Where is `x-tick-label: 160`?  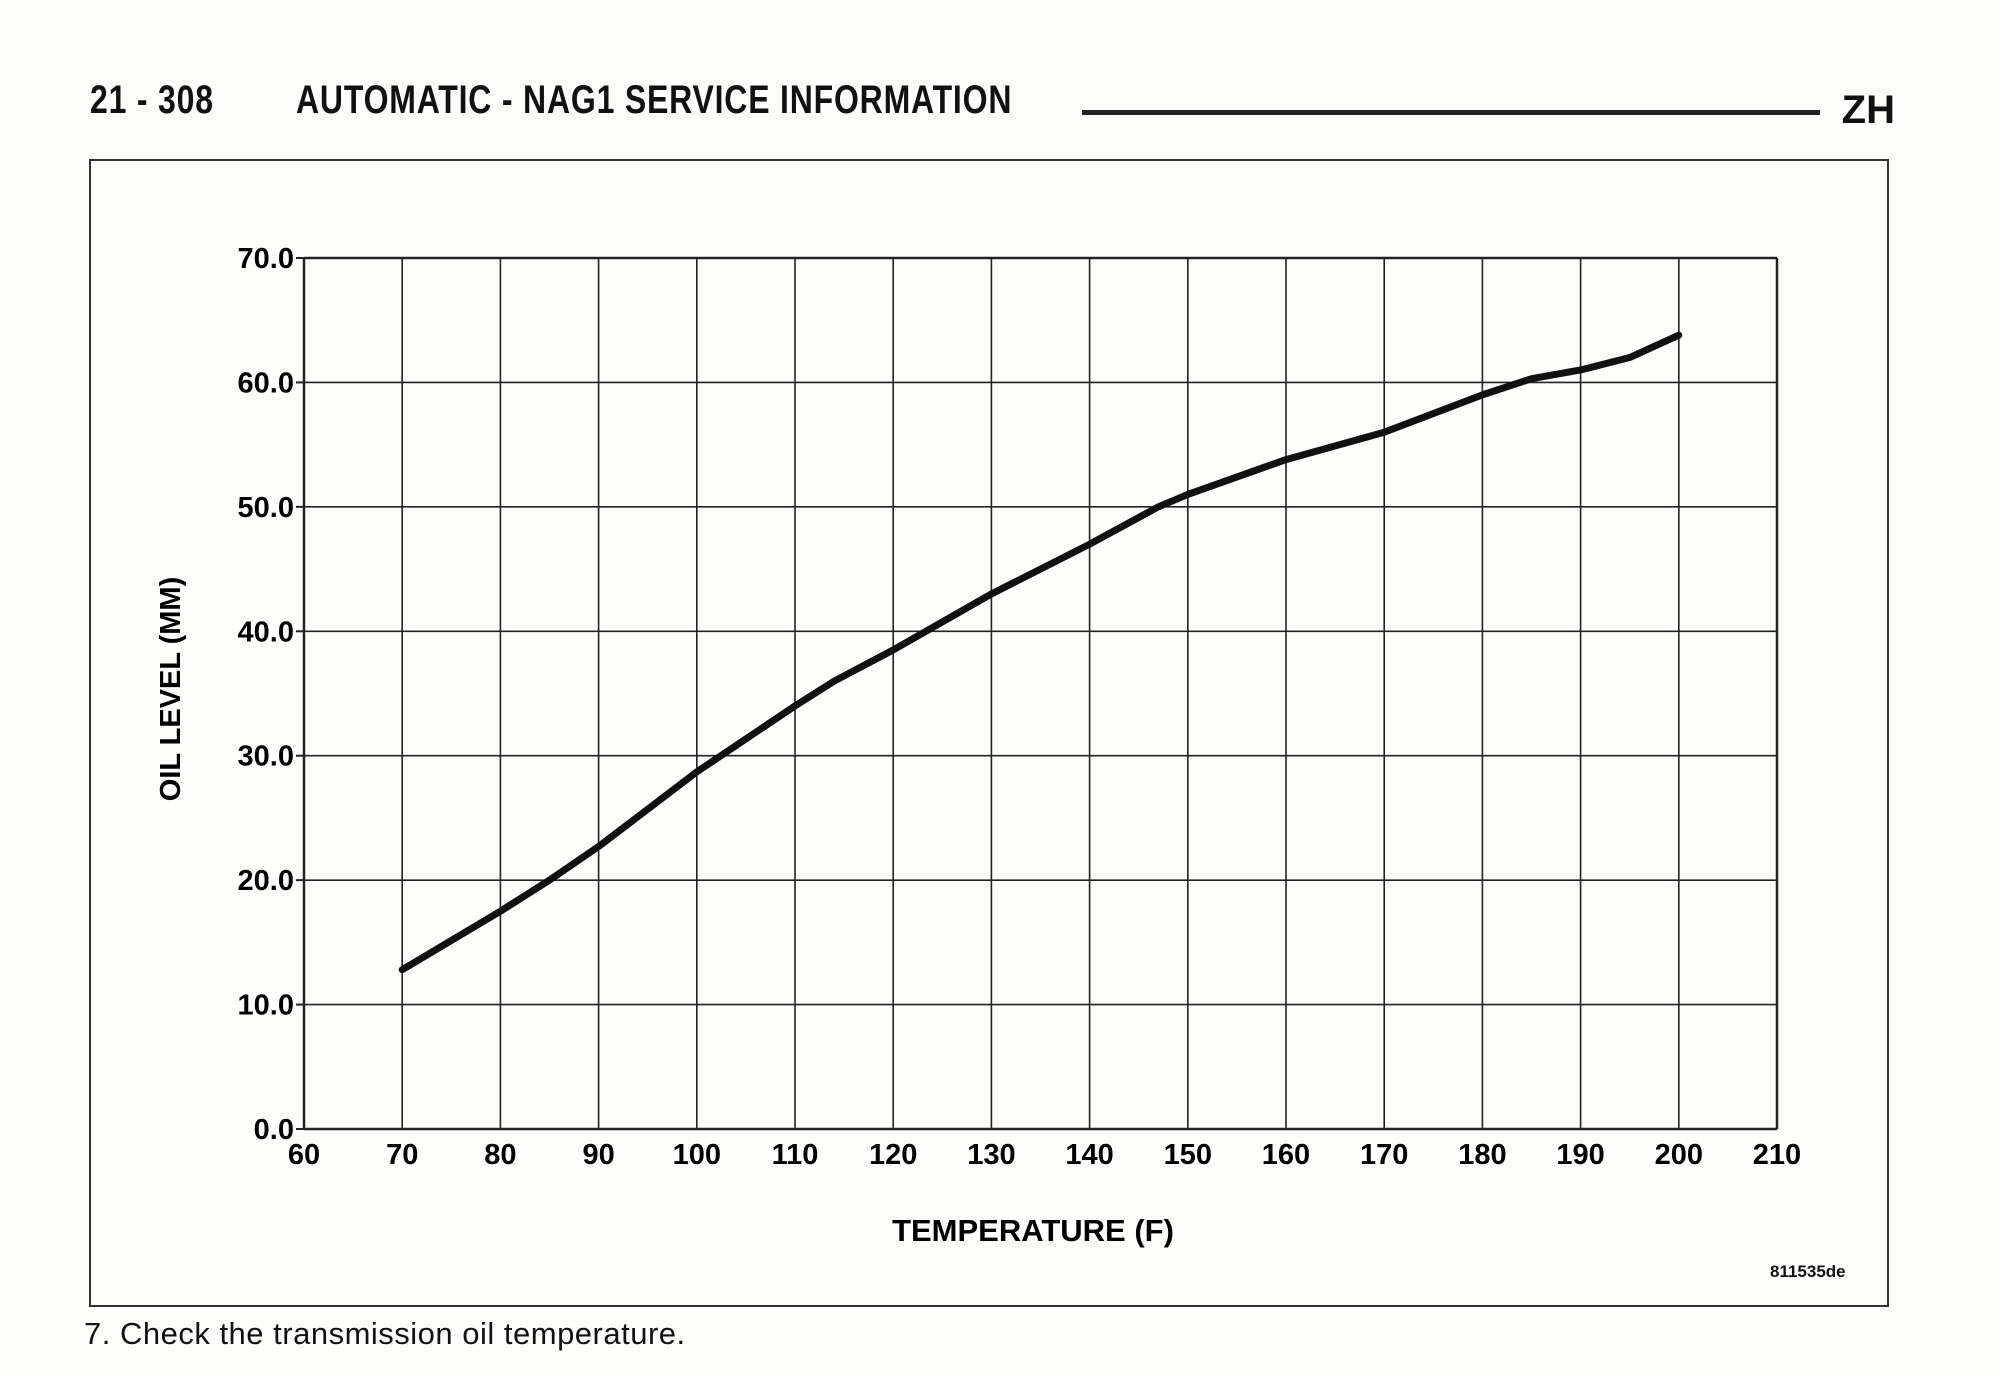 x-tick-label: 160 is located at coordinates (1286, 1155).